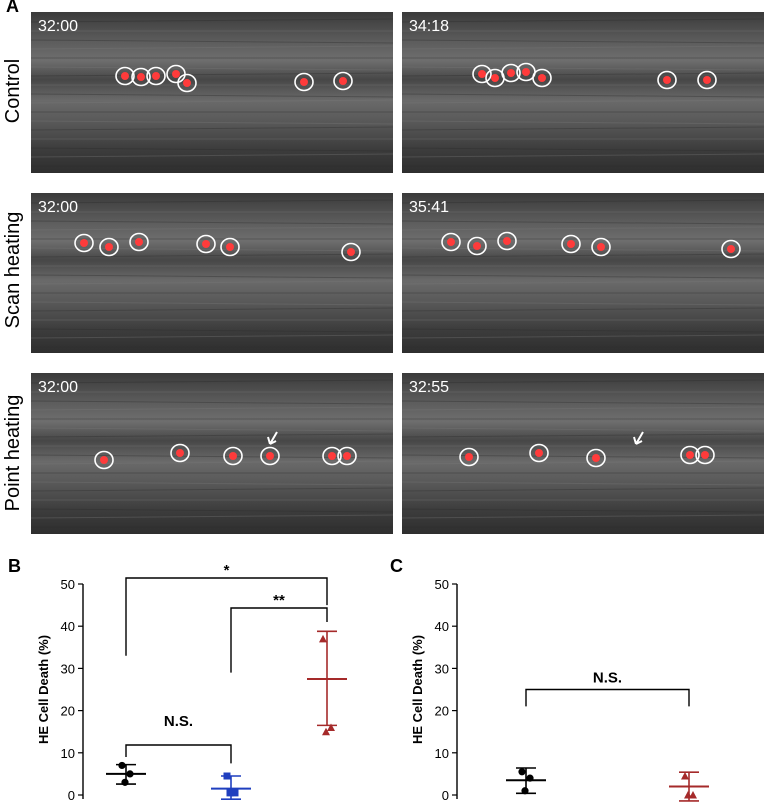 Image resolution: width=765 pixels, height=808 pixels. I want to click on micrograph-panel: 35:41, so click(583, 273).